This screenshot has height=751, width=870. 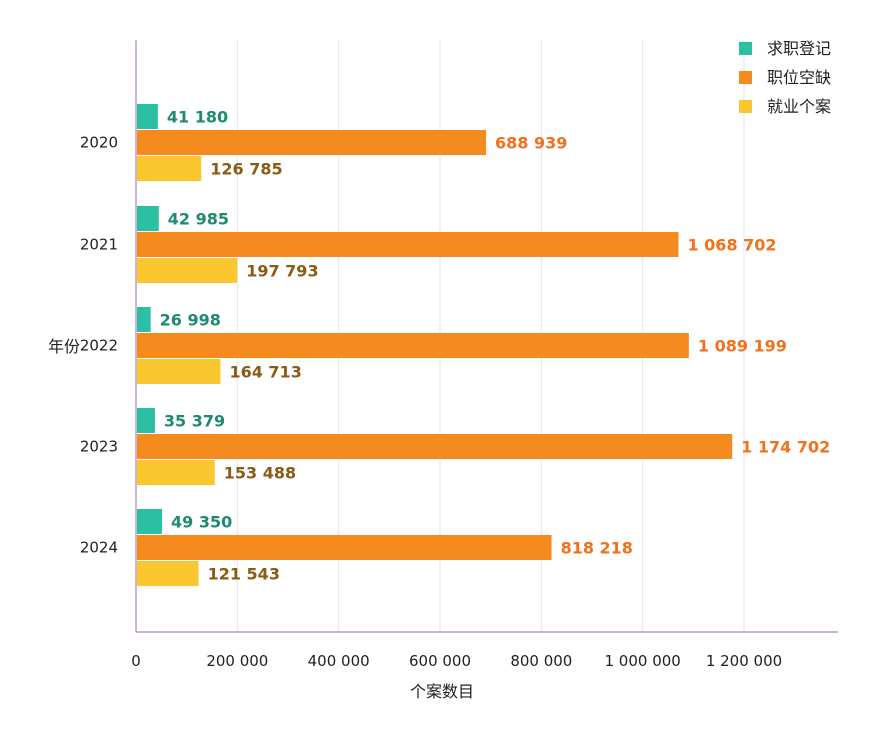 What do you see at coordinates (99, 346) in the screenshot?
I see `y-tick-label: 2022` at bounding box center [99, 346].